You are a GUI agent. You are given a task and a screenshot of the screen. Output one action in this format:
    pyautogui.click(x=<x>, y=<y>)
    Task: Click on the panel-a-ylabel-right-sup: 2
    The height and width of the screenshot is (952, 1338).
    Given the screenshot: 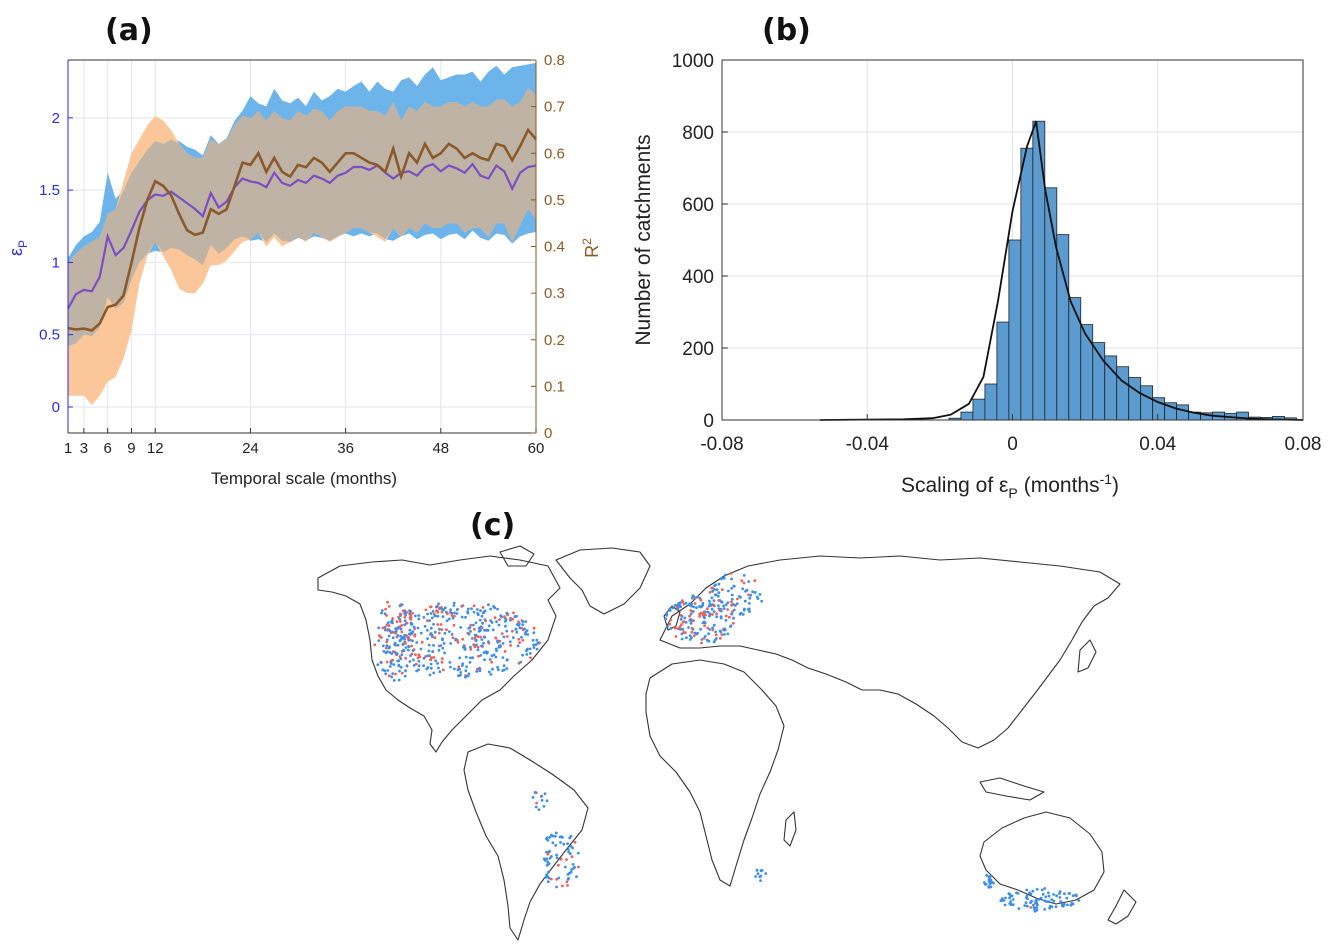 What is the action you would take?
    pyautogui.click(x=587, y=241)
    